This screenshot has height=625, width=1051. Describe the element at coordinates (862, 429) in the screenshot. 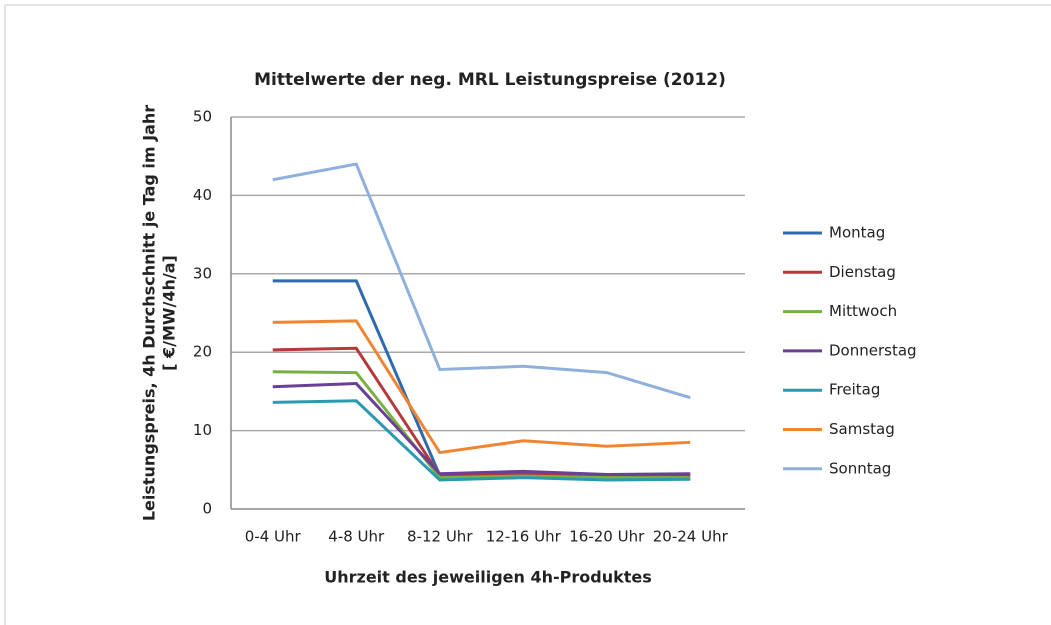

I see `legend-label: Samstag` at that location.